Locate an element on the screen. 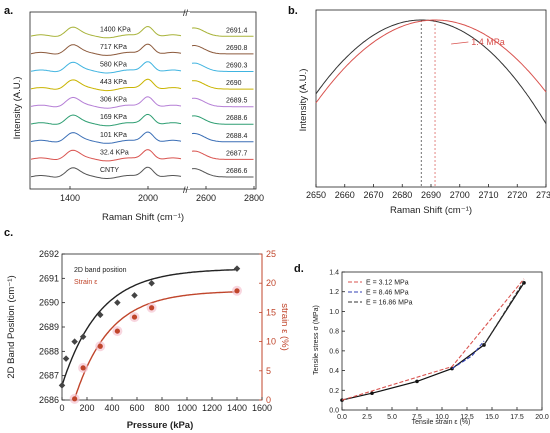 This screenshot has height=433, width=550. panel-b-xtick-label-1: 2660 is located at coordinates (345, 195).